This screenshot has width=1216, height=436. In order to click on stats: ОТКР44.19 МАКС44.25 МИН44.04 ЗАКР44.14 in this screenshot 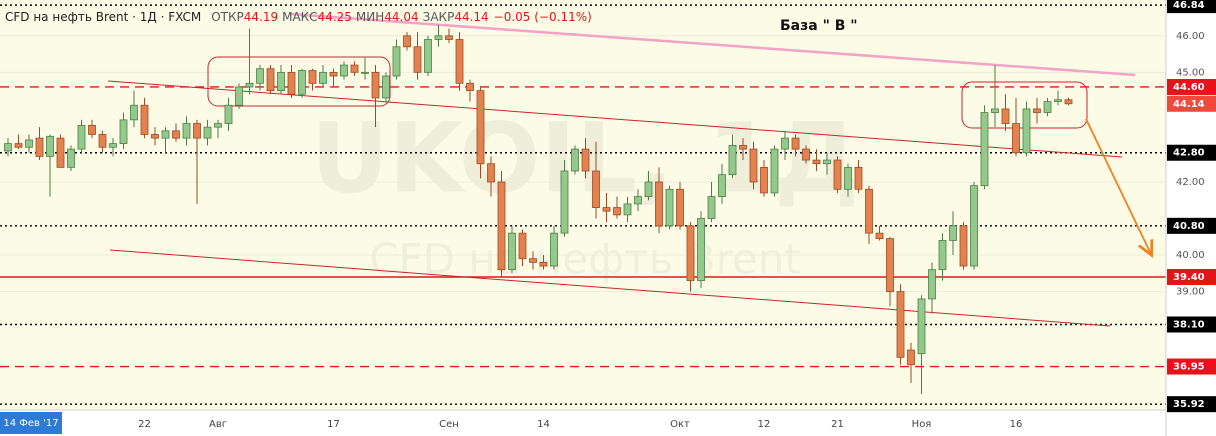, I will do `click(349, 17)`.